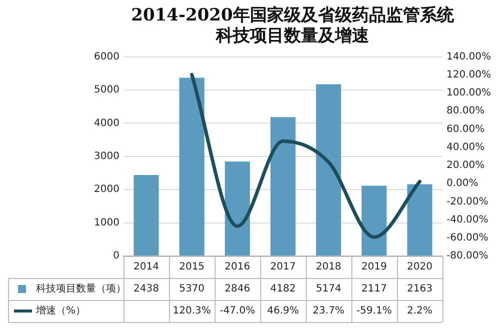 This screenshot has height=330, width=501. I want to click on y-tick-label: 6000, so click(107, 56).